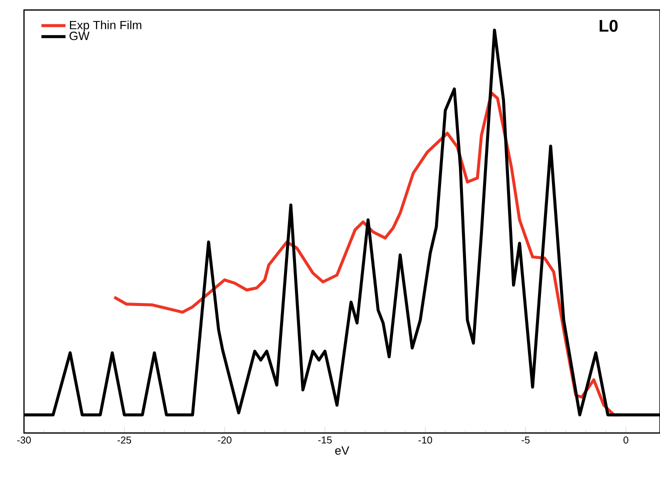 The height and width of the screenshot is (485, 660). Describe the element at coordinates (125, 440) in the screenshot. I see `x-tick-label: -25` at that location.